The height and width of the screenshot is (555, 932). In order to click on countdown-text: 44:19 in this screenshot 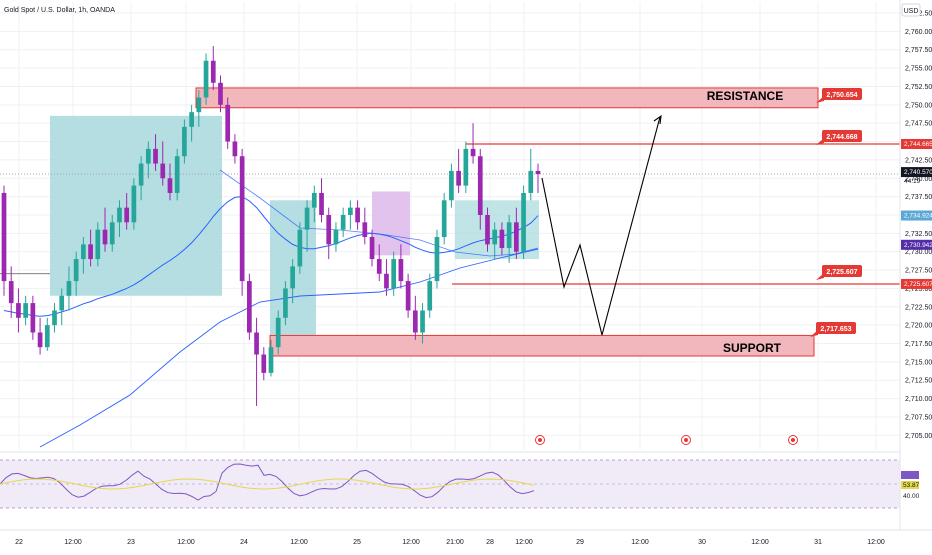, I will do `click(912, 181)`.